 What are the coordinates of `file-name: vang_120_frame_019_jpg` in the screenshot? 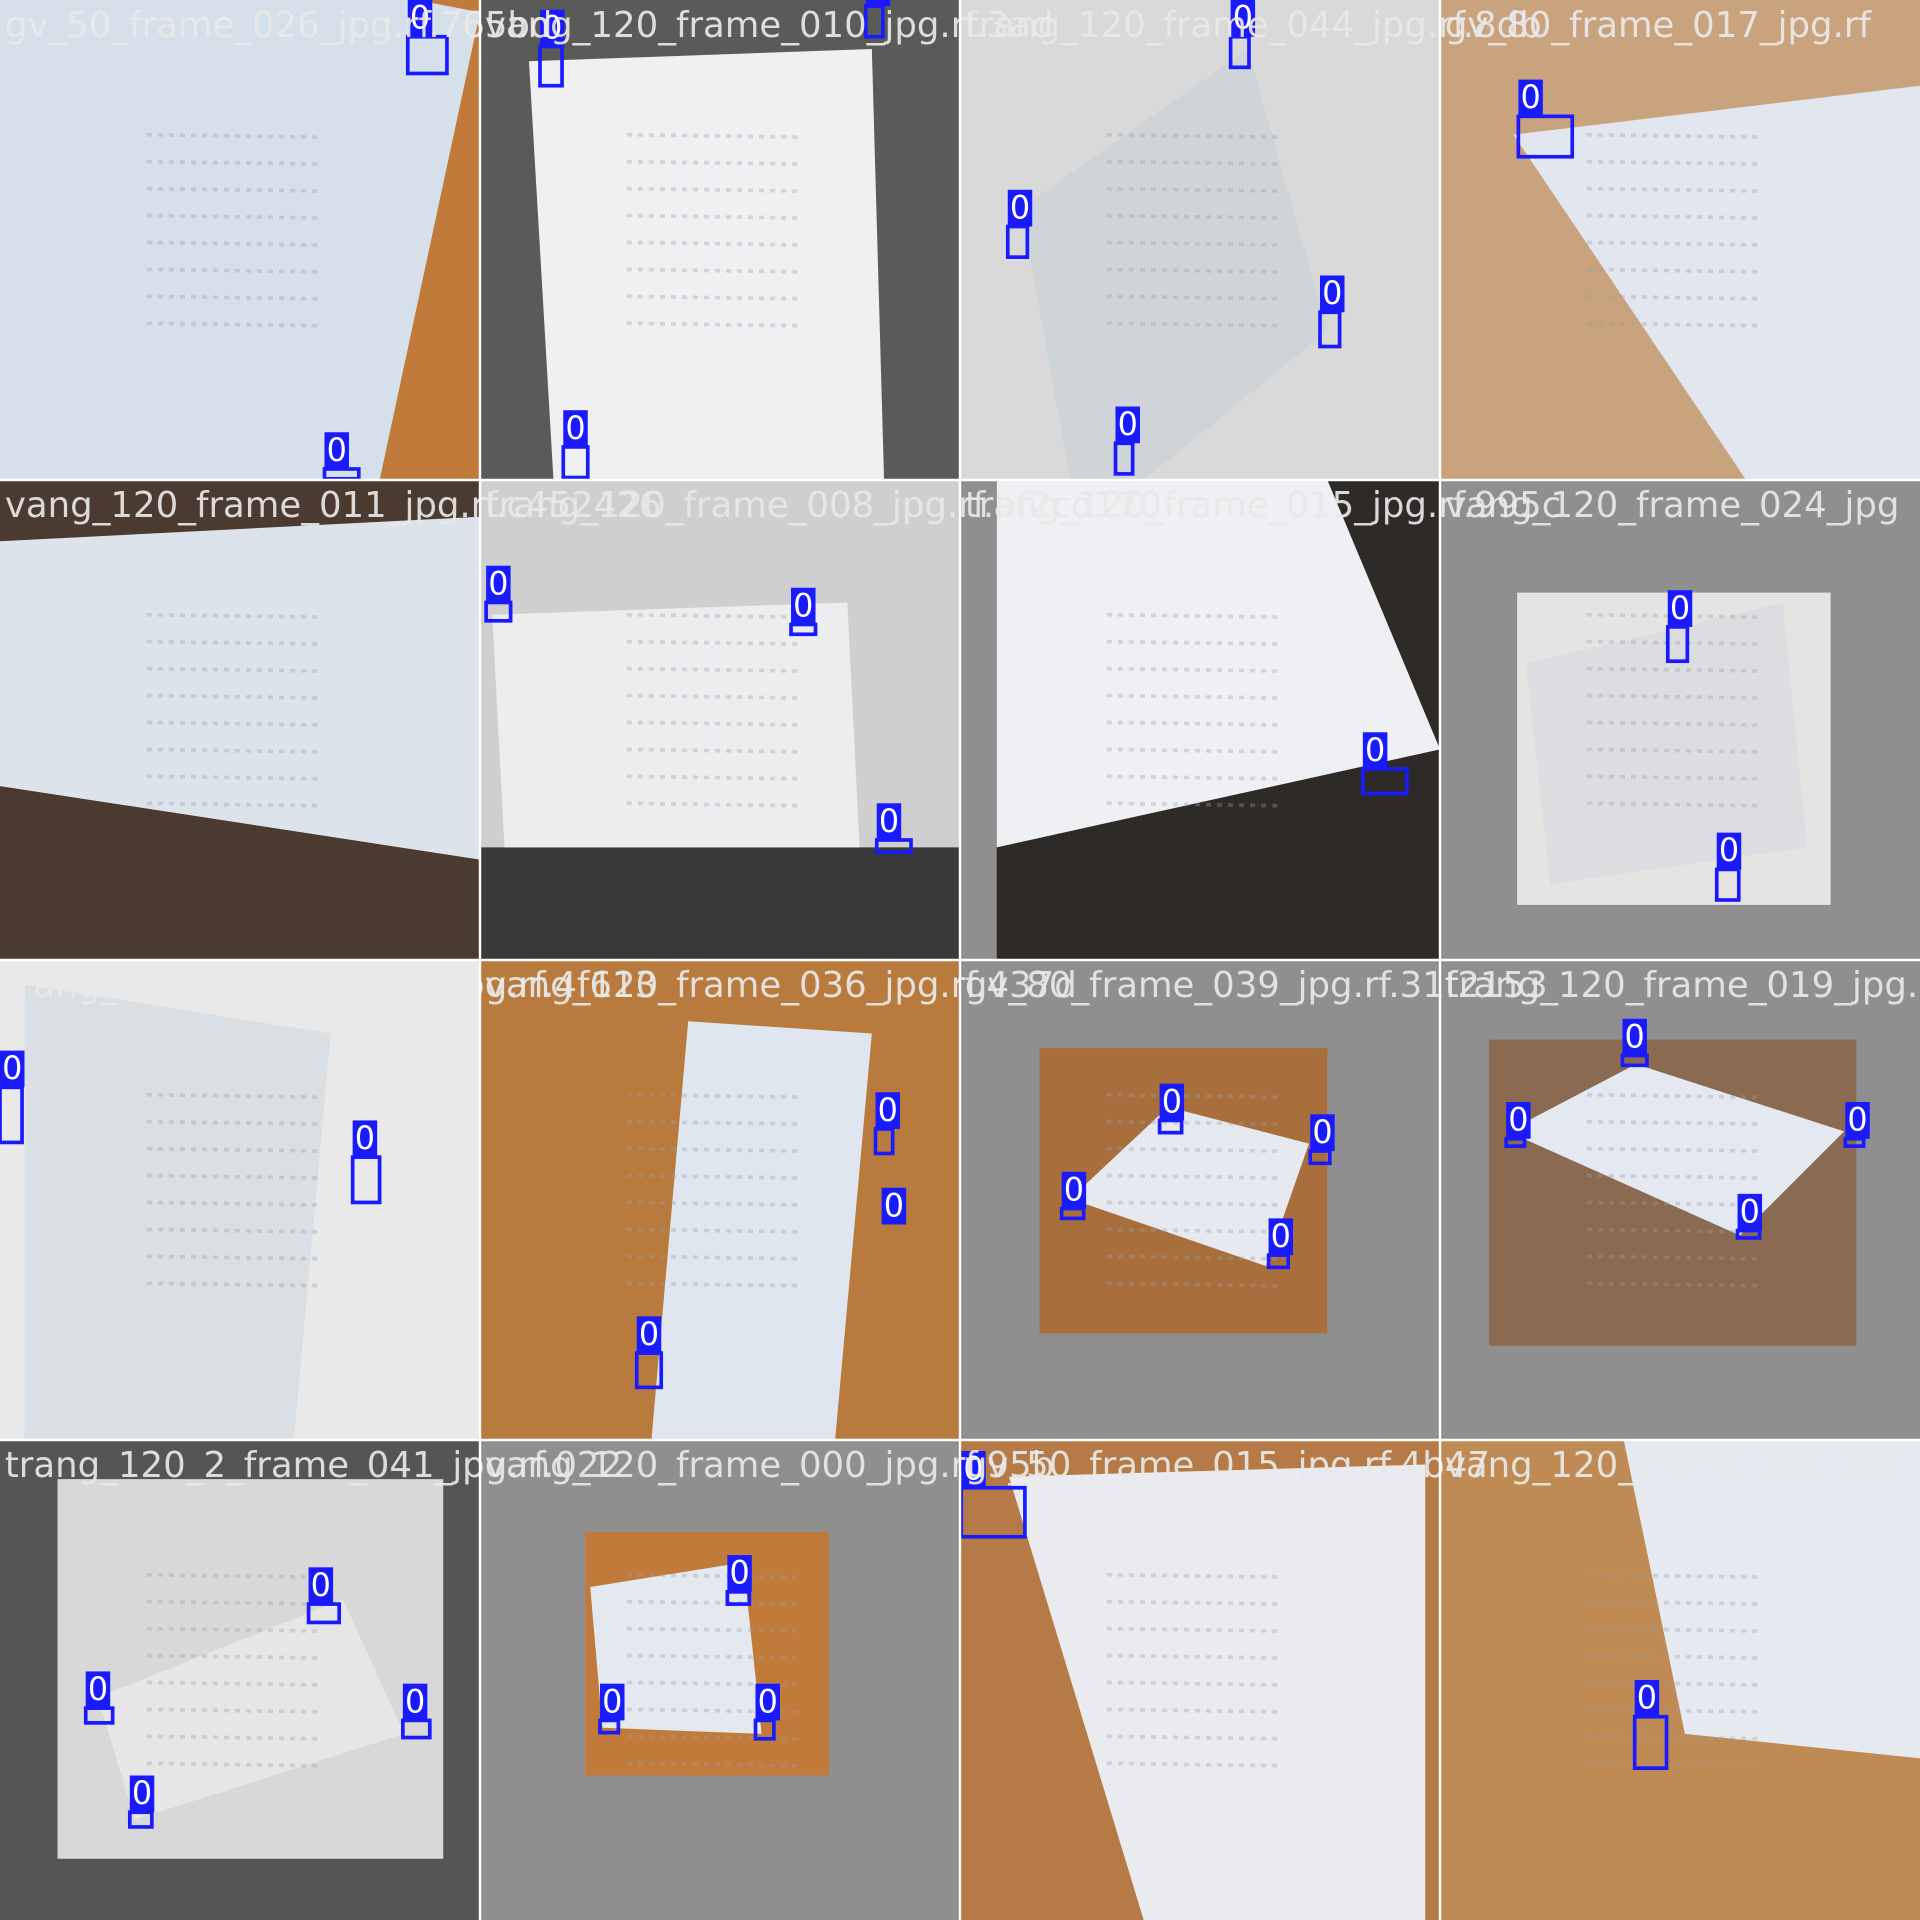 It's located at (1672, 1465).